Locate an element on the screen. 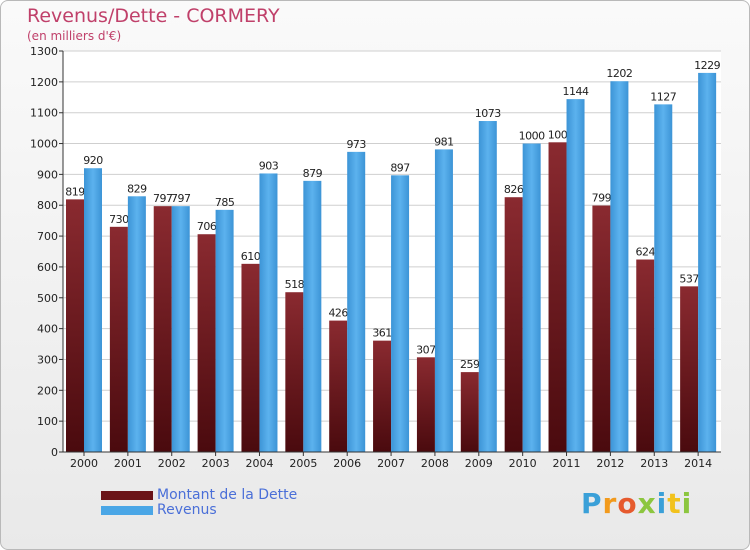 Image resolution: width=750 pixels, height=550 pixels. bar-dette-2004 is located at coordinates (250, 357).